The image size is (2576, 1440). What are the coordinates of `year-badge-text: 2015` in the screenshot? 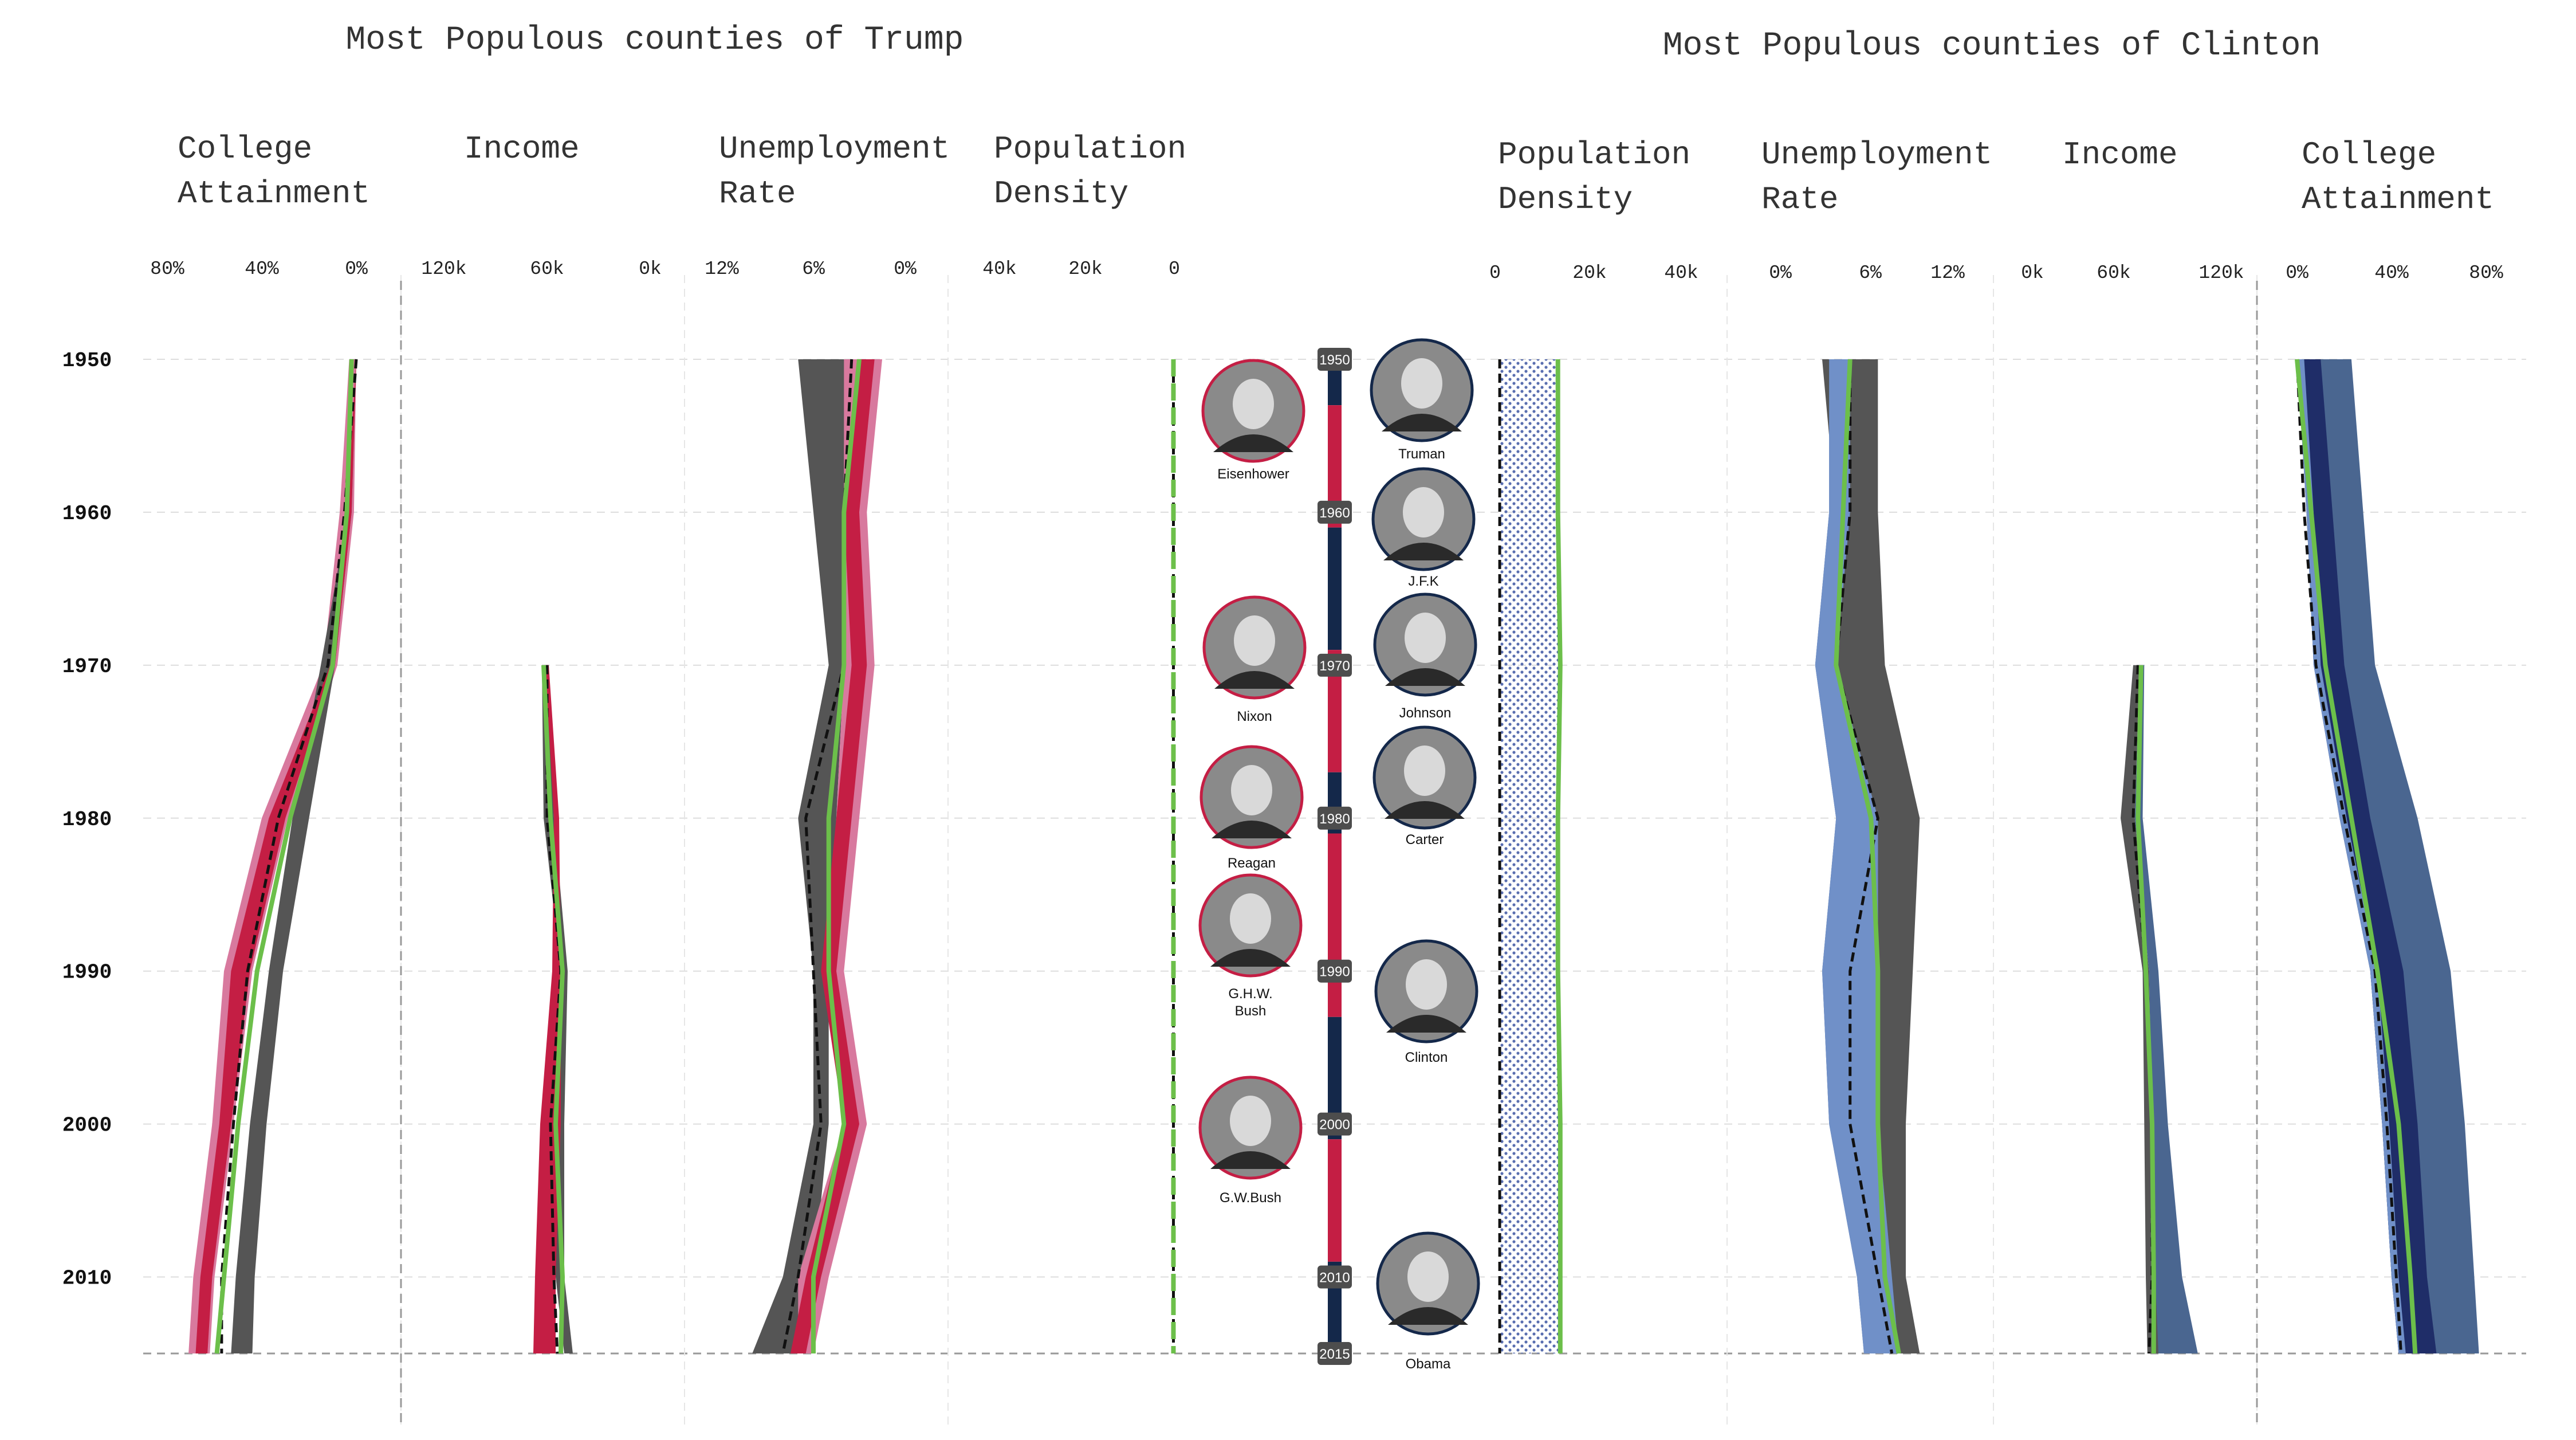 It's located at (1334, 1354).